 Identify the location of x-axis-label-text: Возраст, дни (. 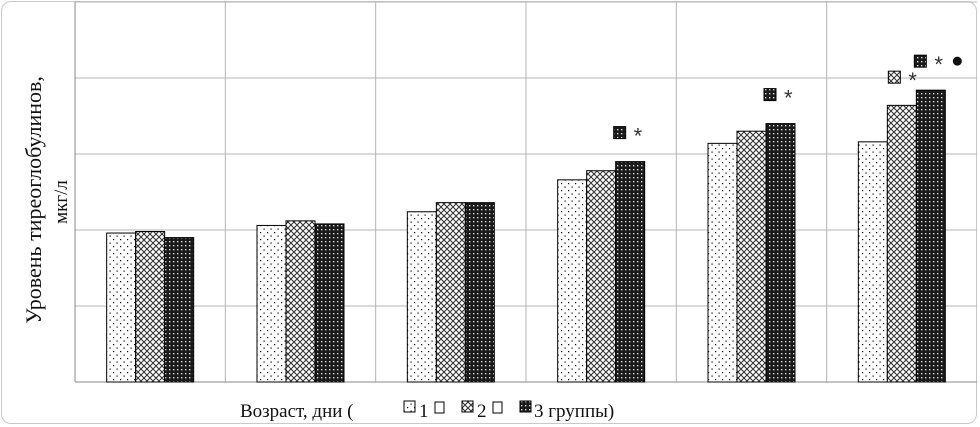
(297, 411).